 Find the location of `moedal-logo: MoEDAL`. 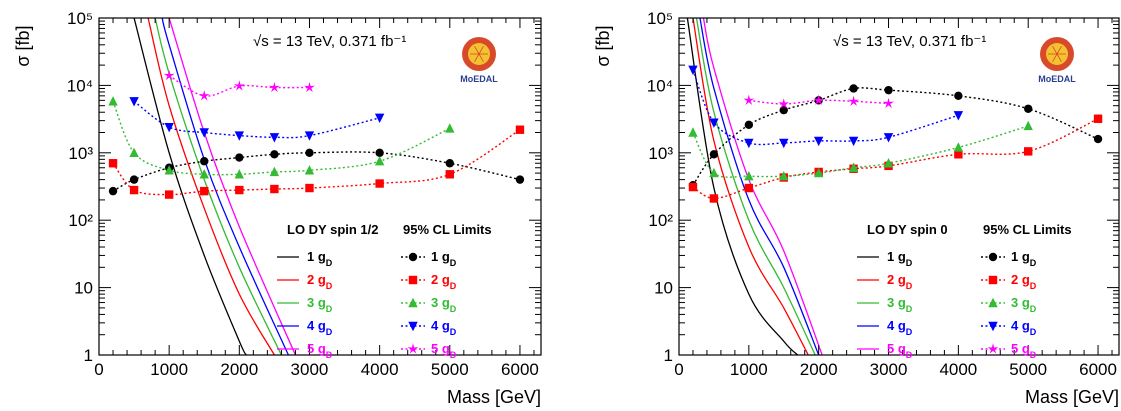

moedal-logo: MoEDAL is located at coordinates (479, 60).